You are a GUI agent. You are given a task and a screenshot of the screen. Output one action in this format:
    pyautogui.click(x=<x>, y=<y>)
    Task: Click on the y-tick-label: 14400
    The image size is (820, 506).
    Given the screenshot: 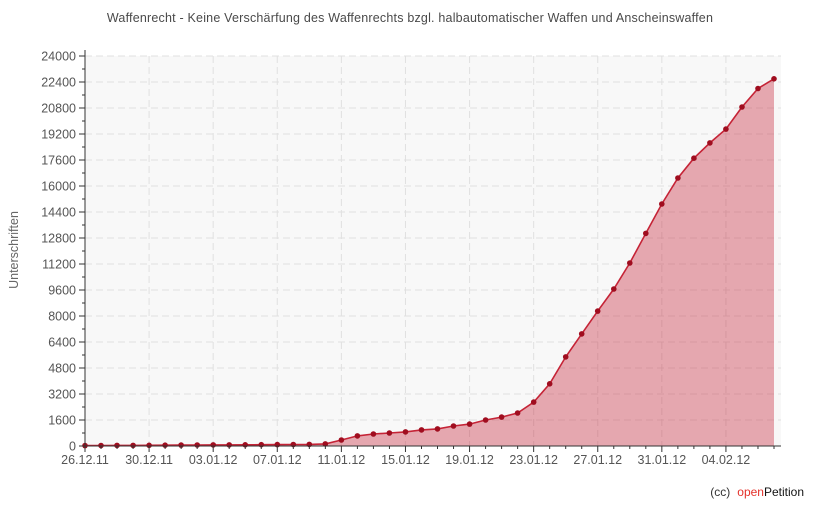 What is the action you would take?
    pyautogui.click(x=58, y=213)
    